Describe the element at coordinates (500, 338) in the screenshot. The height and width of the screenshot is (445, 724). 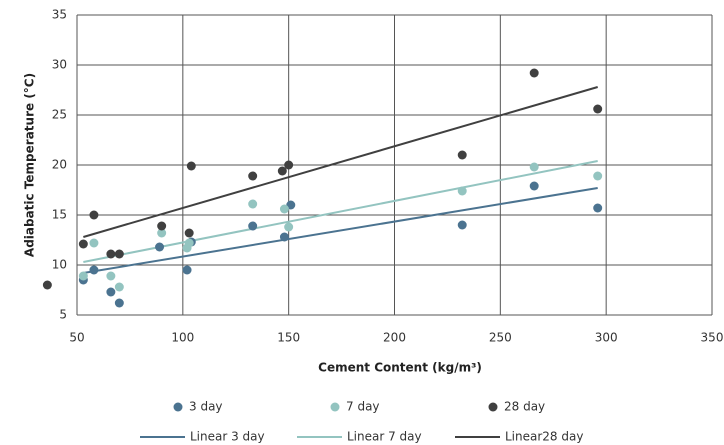
I see `x-tick-label: 250` at that location.